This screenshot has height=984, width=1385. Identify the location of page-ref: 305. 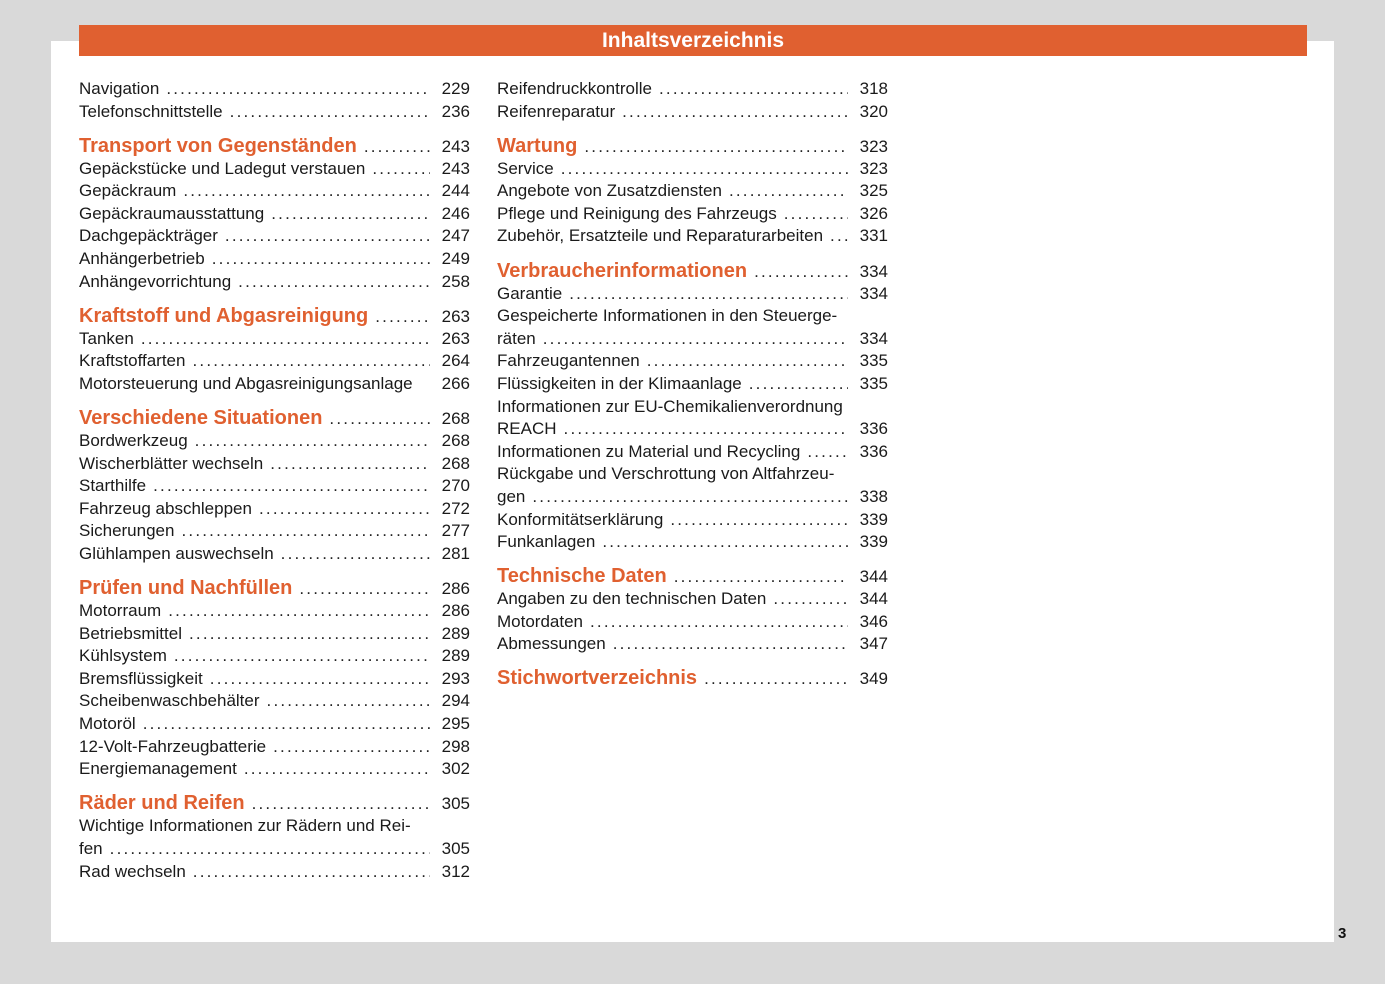
(455, 848).